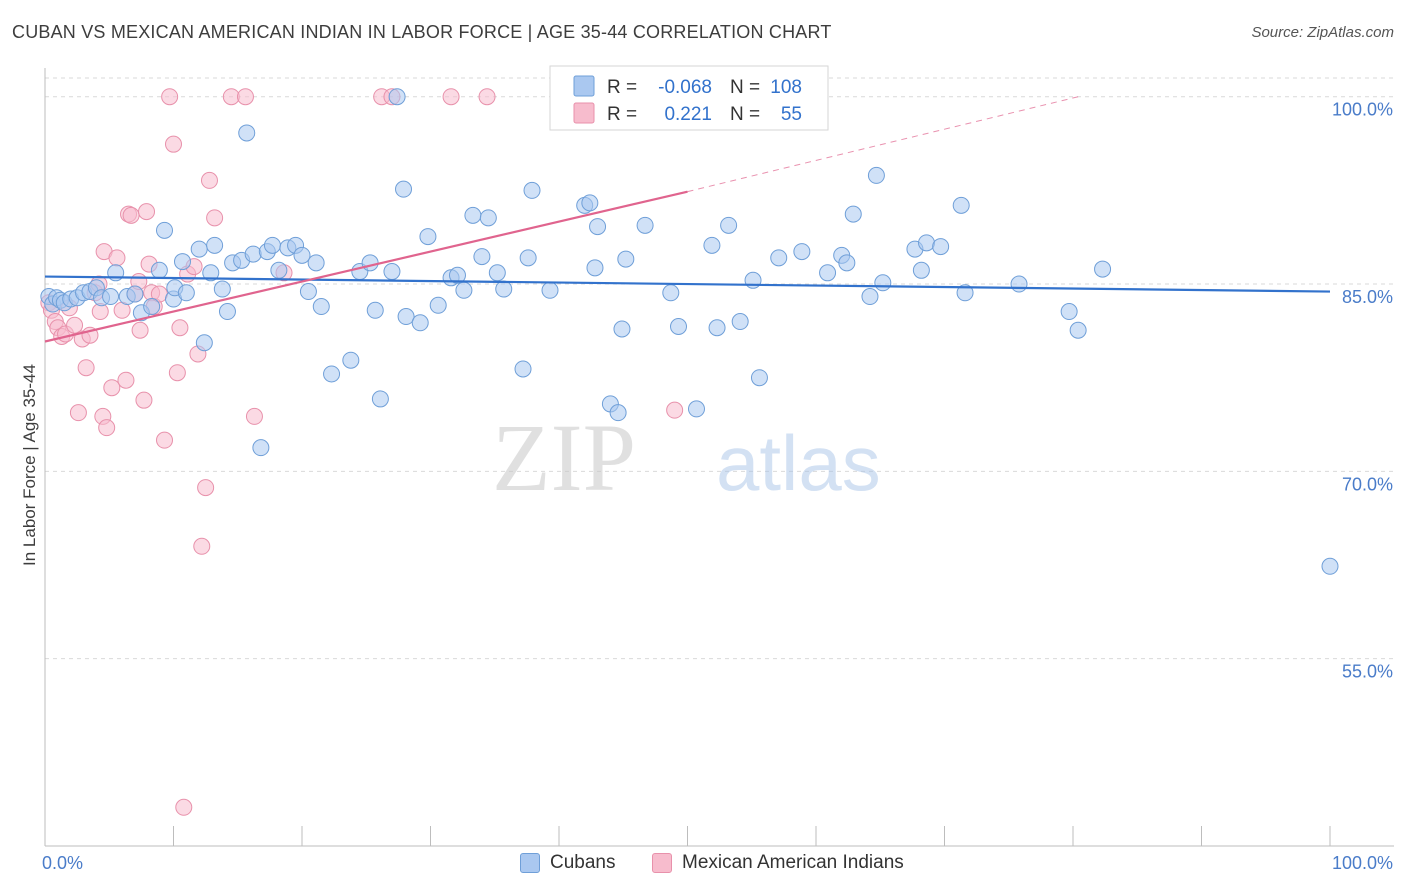  I want to click on x-tick-label-min: 0.0%, so click(62, 863).